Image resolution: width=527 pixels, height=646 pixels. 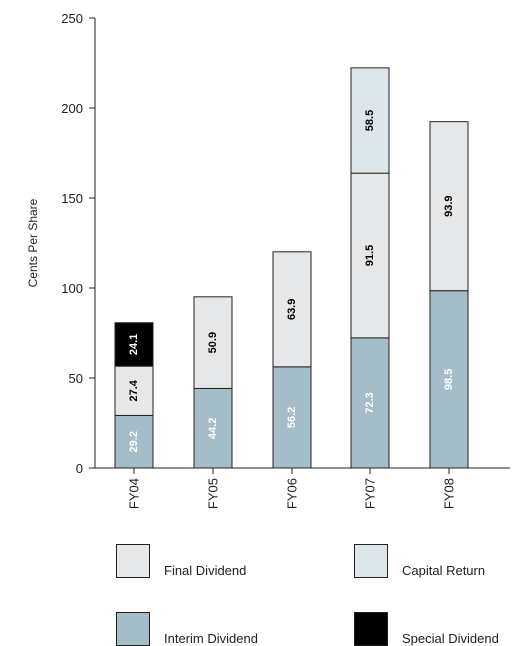 I want to click on y-tick-label: 100, so click(x=72, y=288).